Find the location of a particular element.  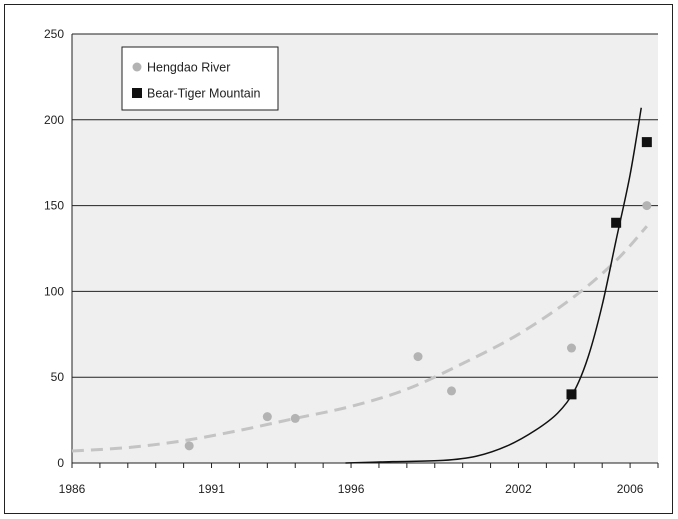

y-tick-label: 0 is located at coordinates (60, 463).